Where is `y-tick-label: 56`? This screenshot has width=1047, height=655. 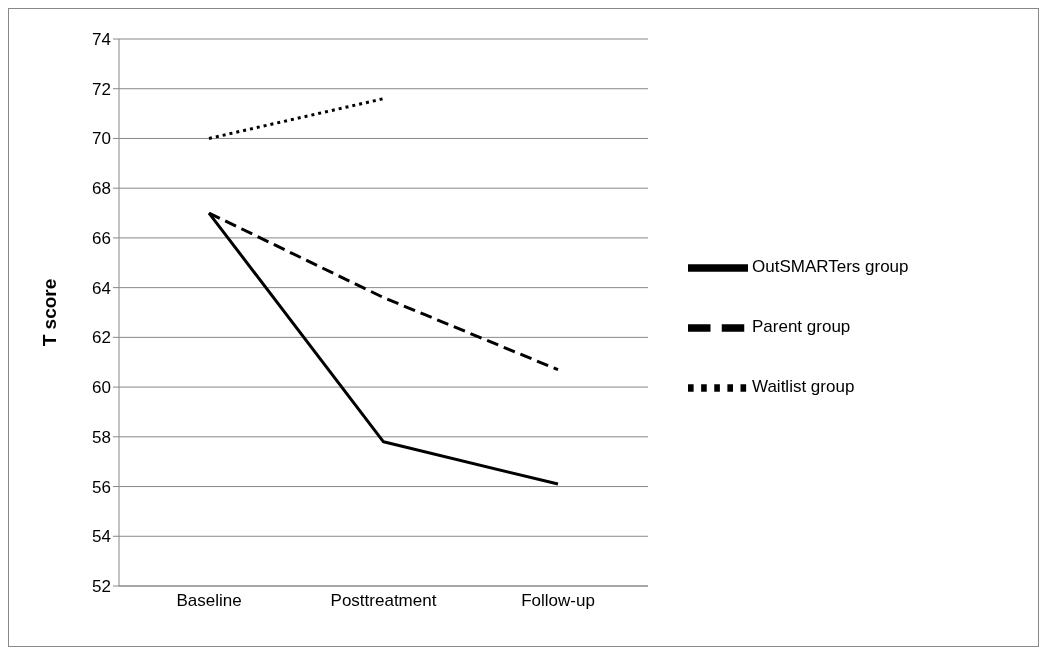
y-tick-label: 56 is located at coordinates (101, 487).